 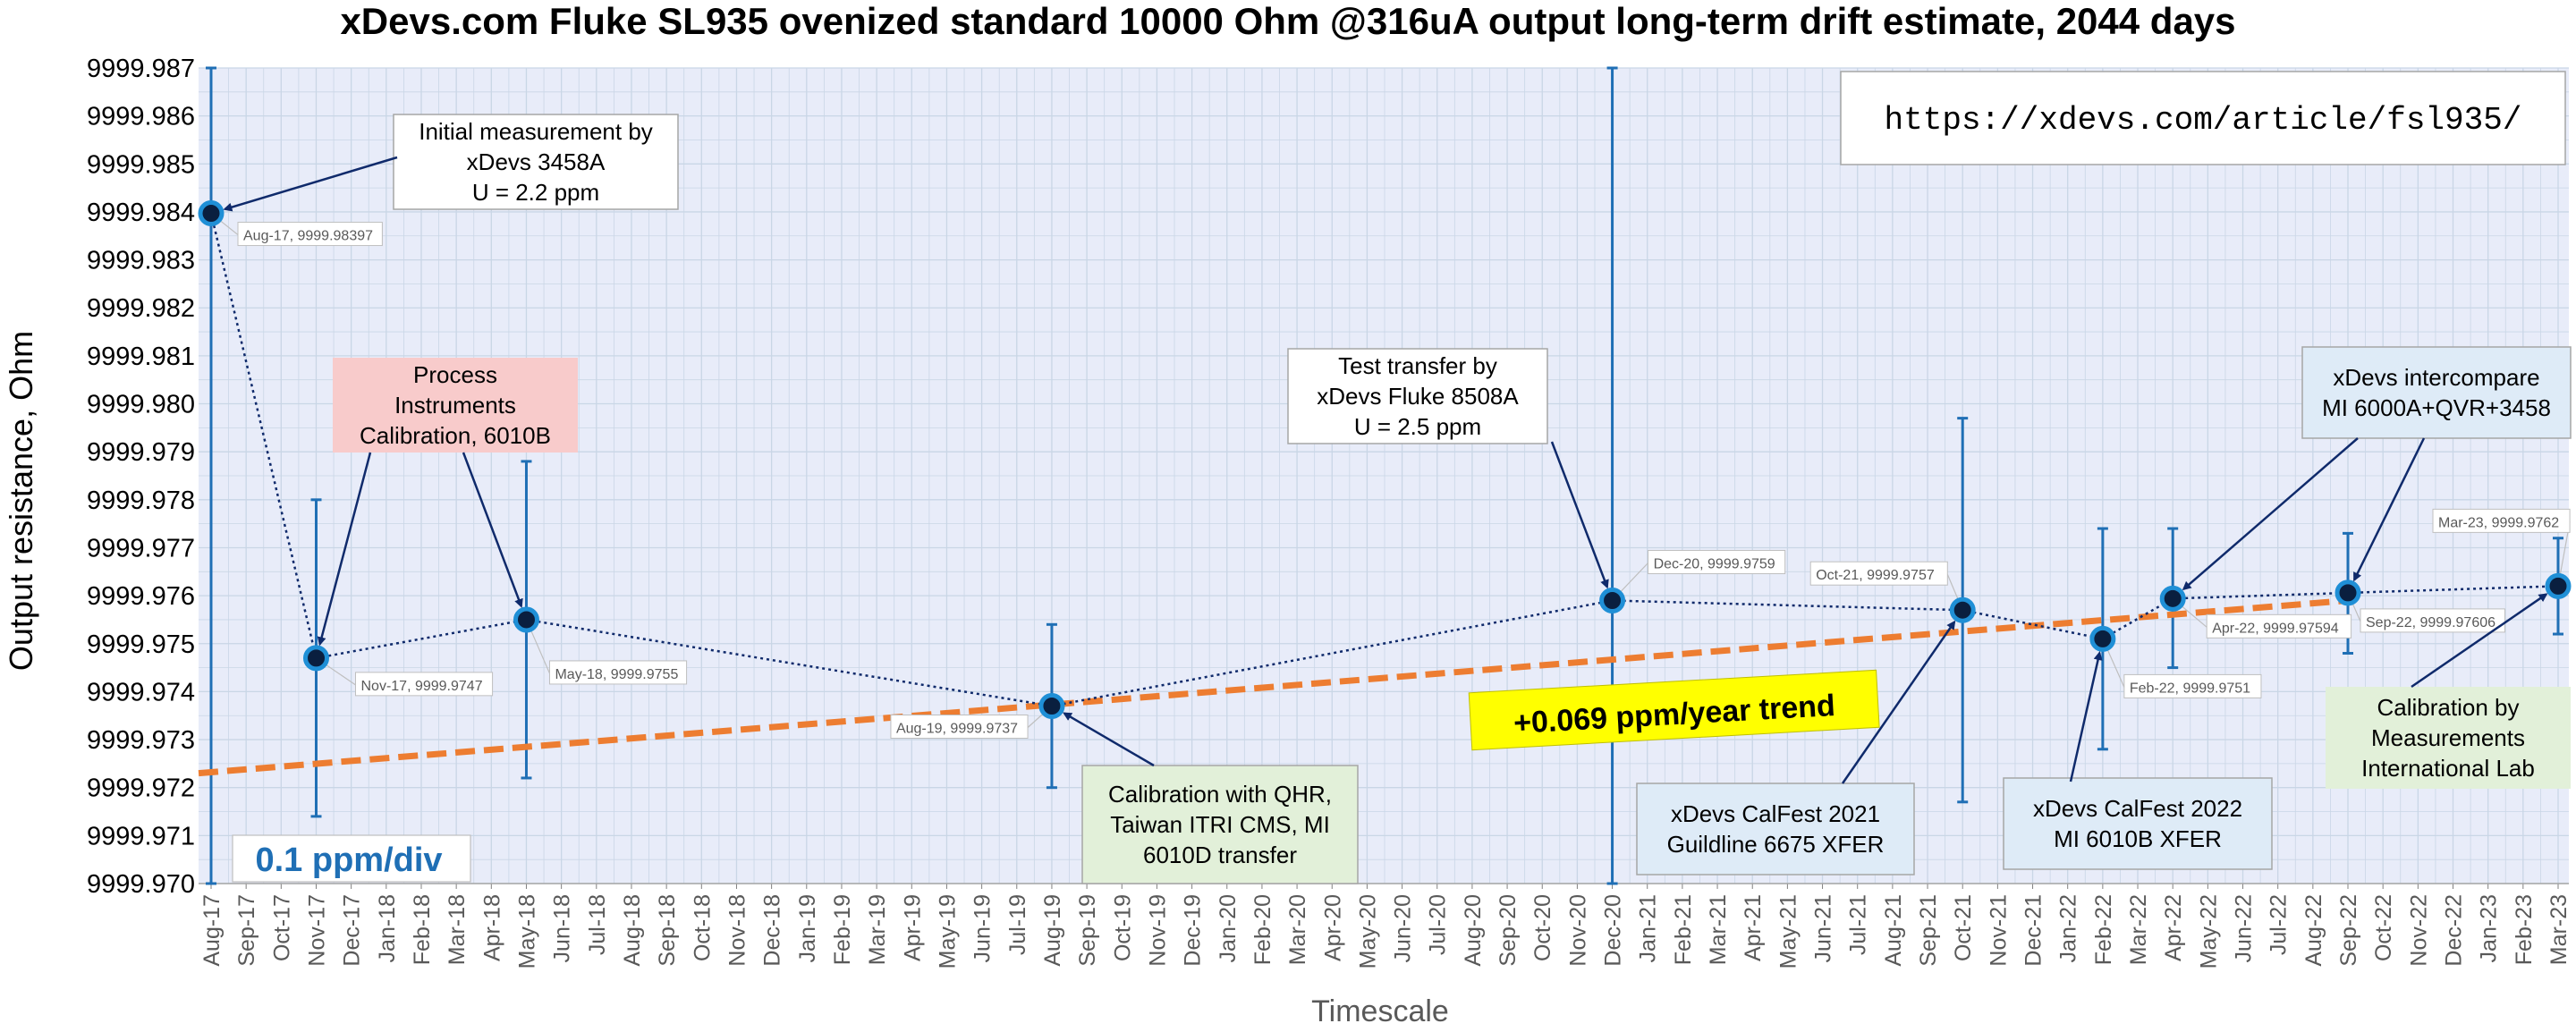 I want to click on annotation-text: Measurements, so click(x=2448, y=737).